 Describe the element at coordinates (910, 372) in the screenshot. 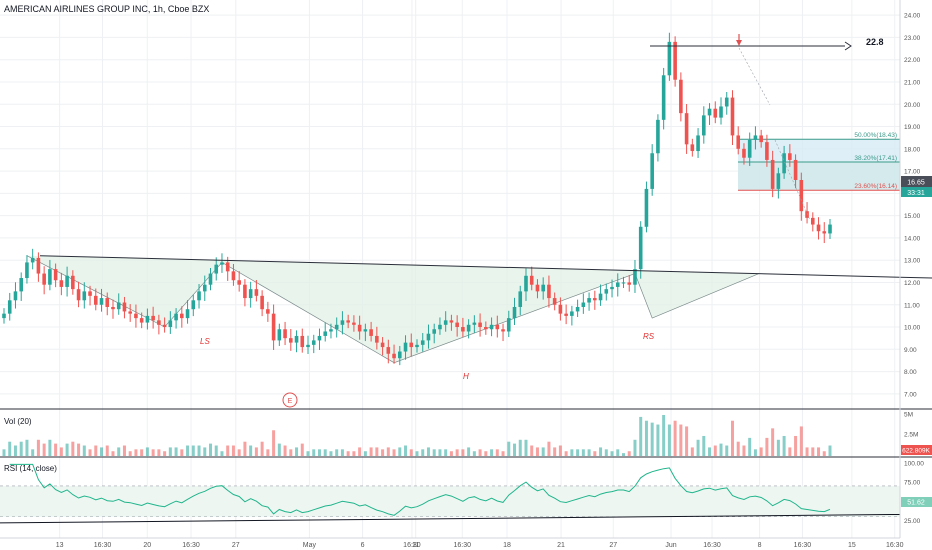

I see `price-tick-label: 8.00` at that location.